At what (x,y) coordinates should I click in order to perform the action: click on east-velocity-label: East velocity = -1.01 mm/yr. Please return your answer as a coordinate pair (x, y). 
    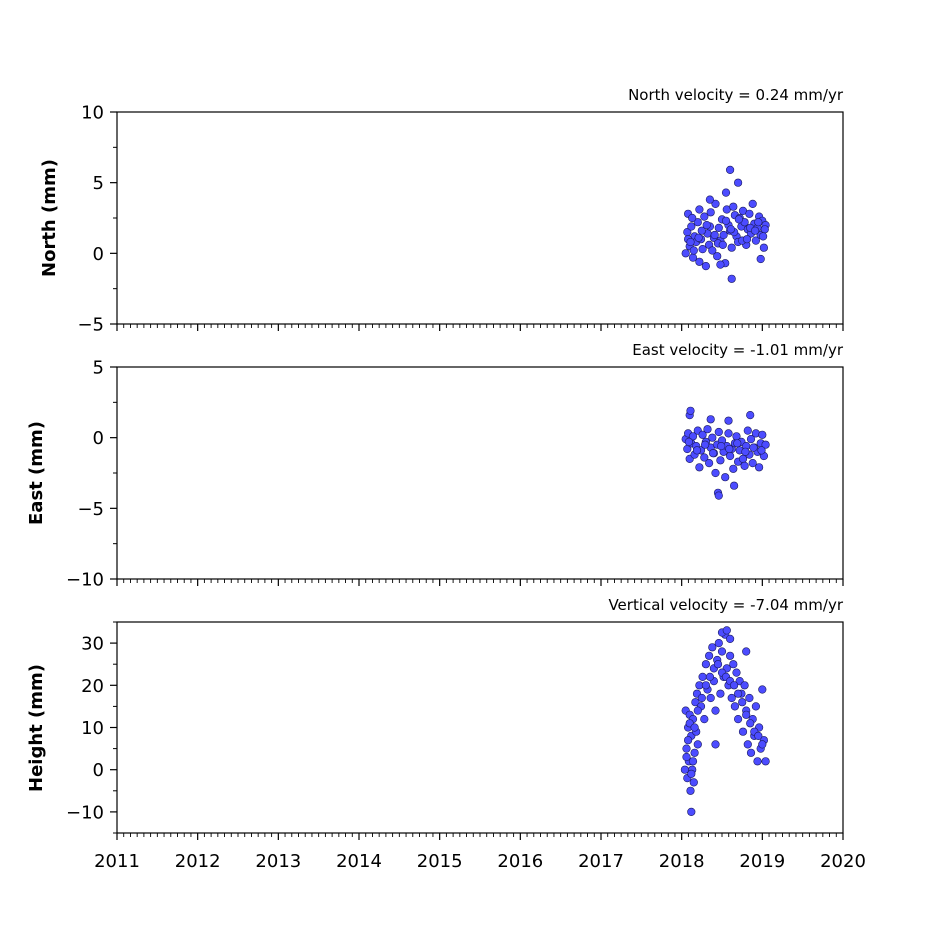
    Looking at the image, I should click on (738, 350).